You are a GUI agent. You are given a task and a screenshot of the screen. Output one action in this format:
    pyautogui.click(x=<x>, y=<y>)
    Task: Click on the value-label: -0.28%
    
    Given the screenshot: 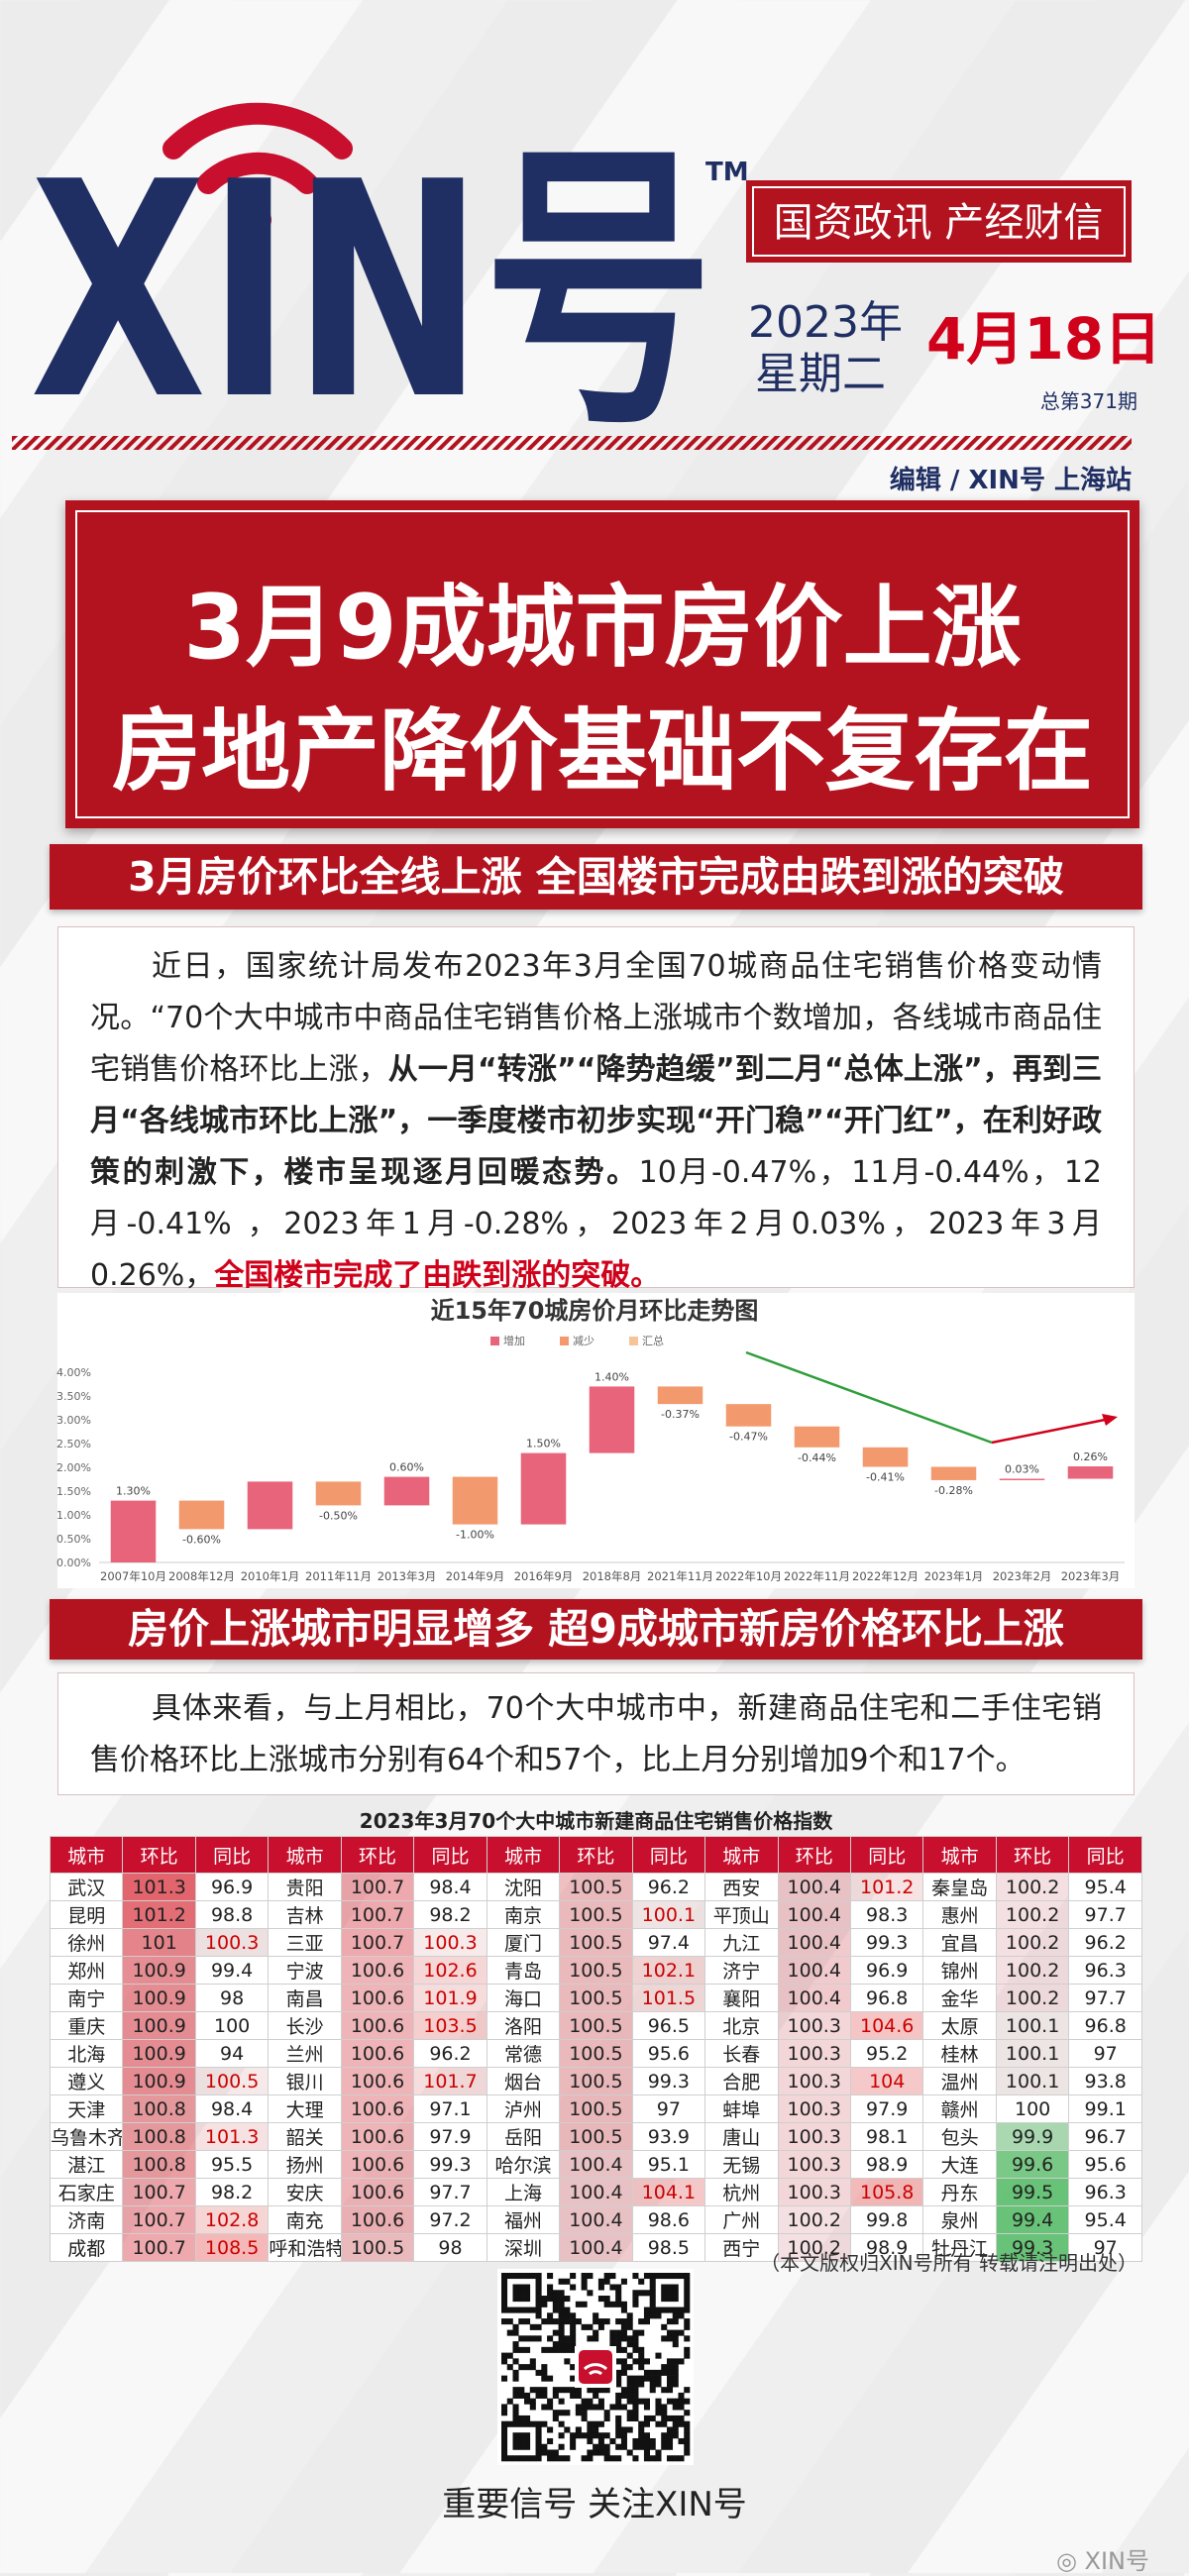 What is the action you would take?
    pyautogui.click(x=954, y=1490)
    